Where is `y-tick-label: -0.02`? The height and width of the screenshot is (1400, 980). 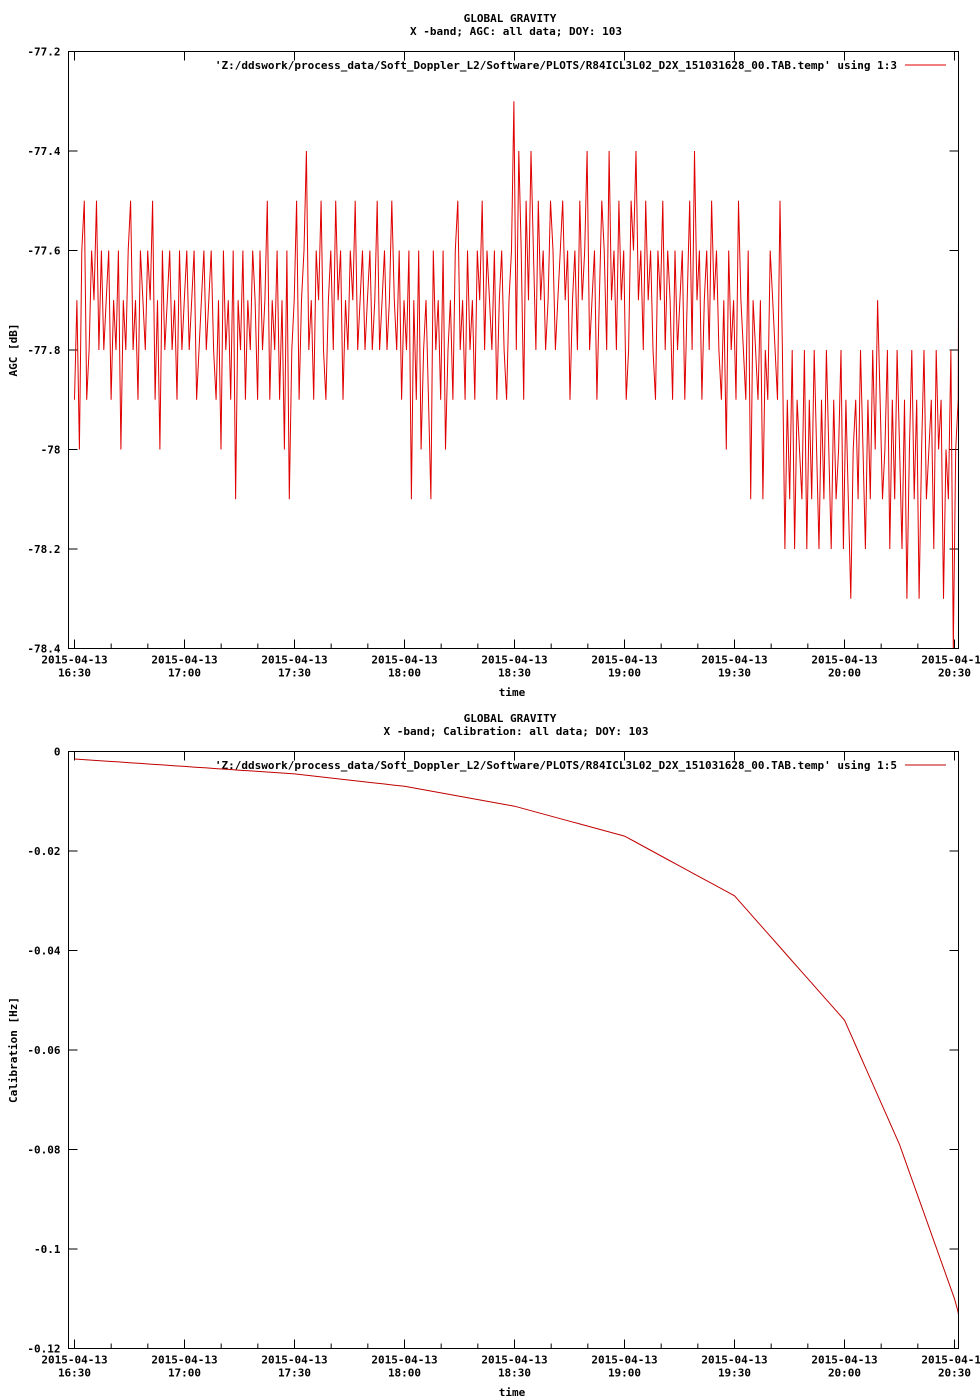 y-tick-label: -0.02 is located at coordinates (43, 851).